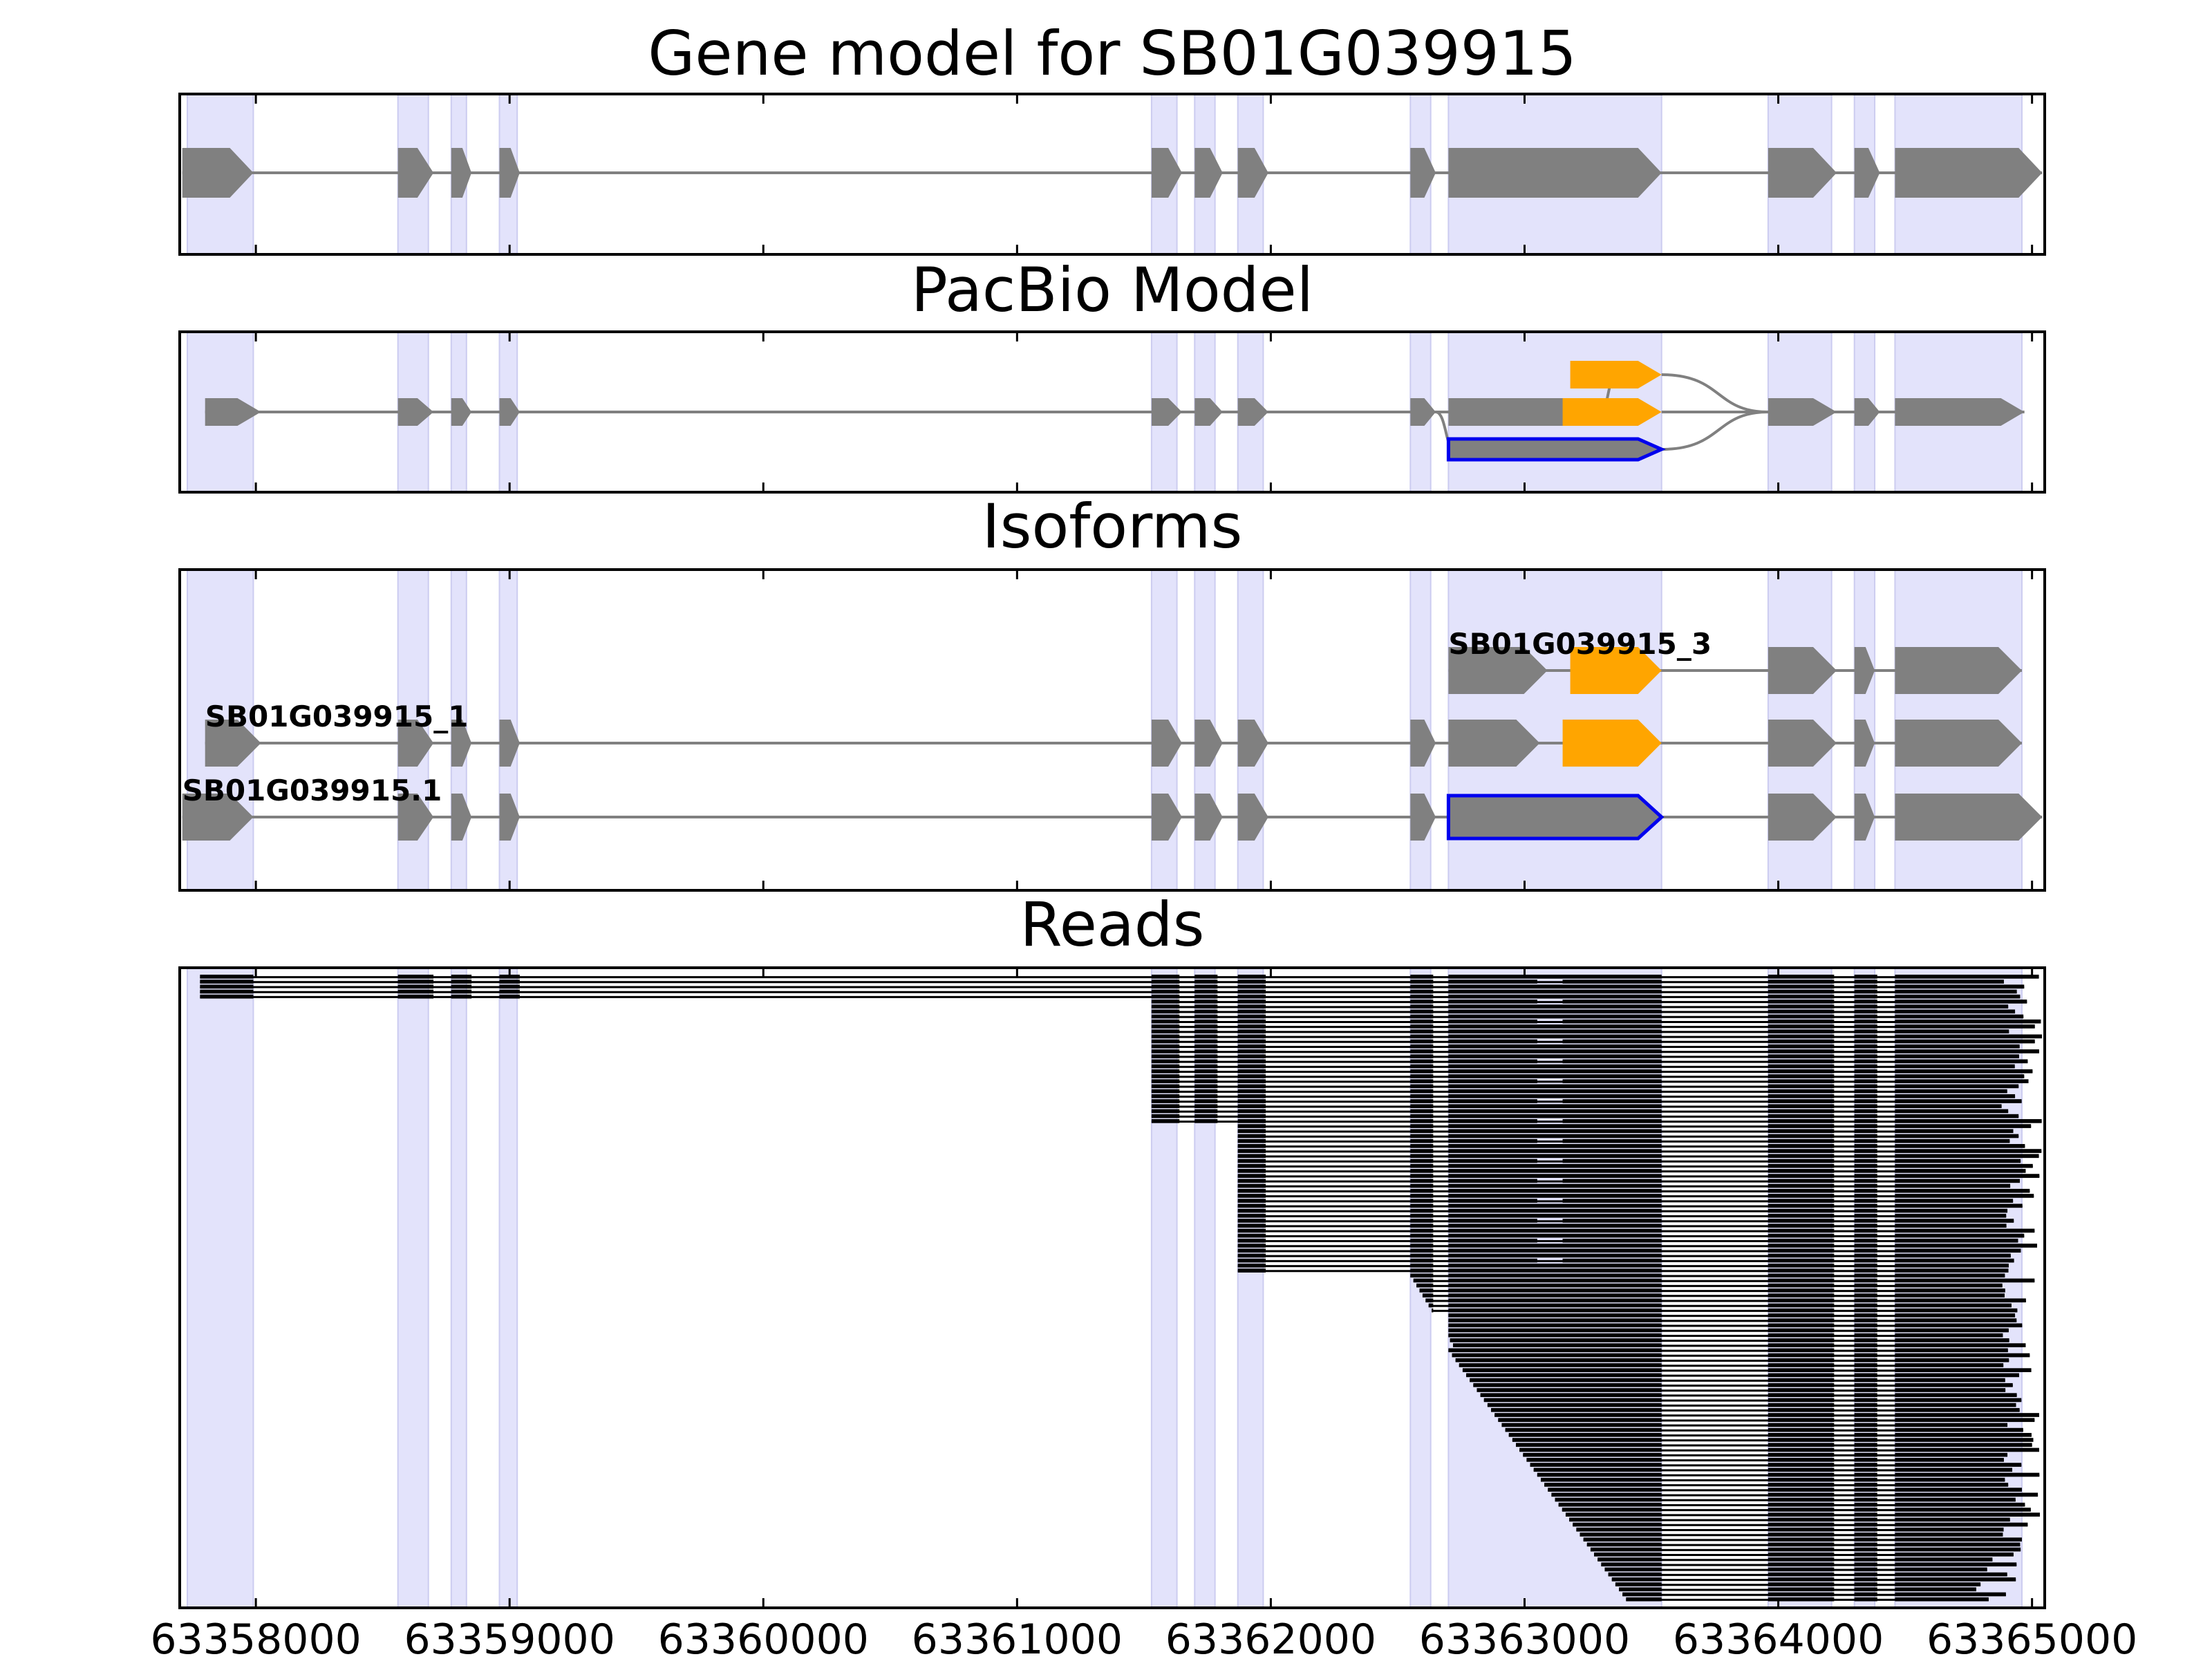  I want to click on highlight-region, so click(1164, 1288).